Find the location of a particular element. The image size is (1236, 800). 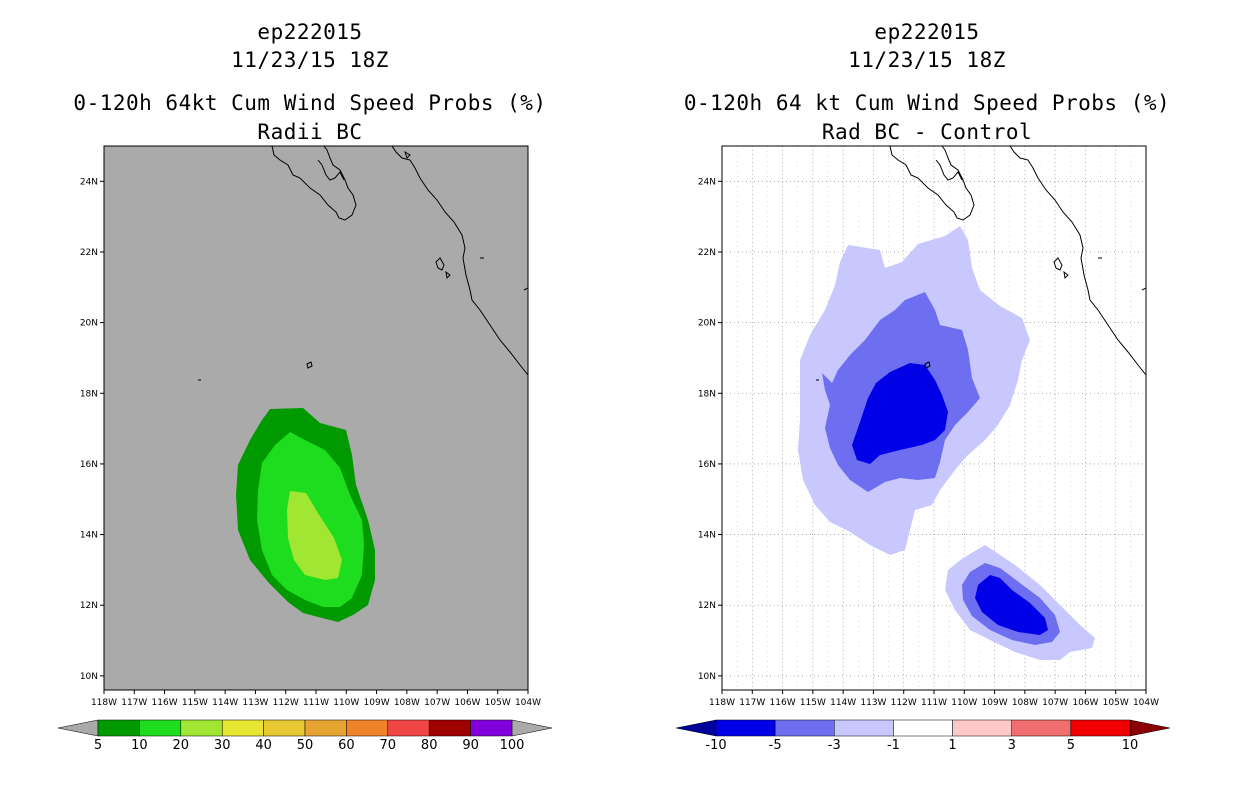

colorbar-label: 40 is located at coordinates (263, 745).